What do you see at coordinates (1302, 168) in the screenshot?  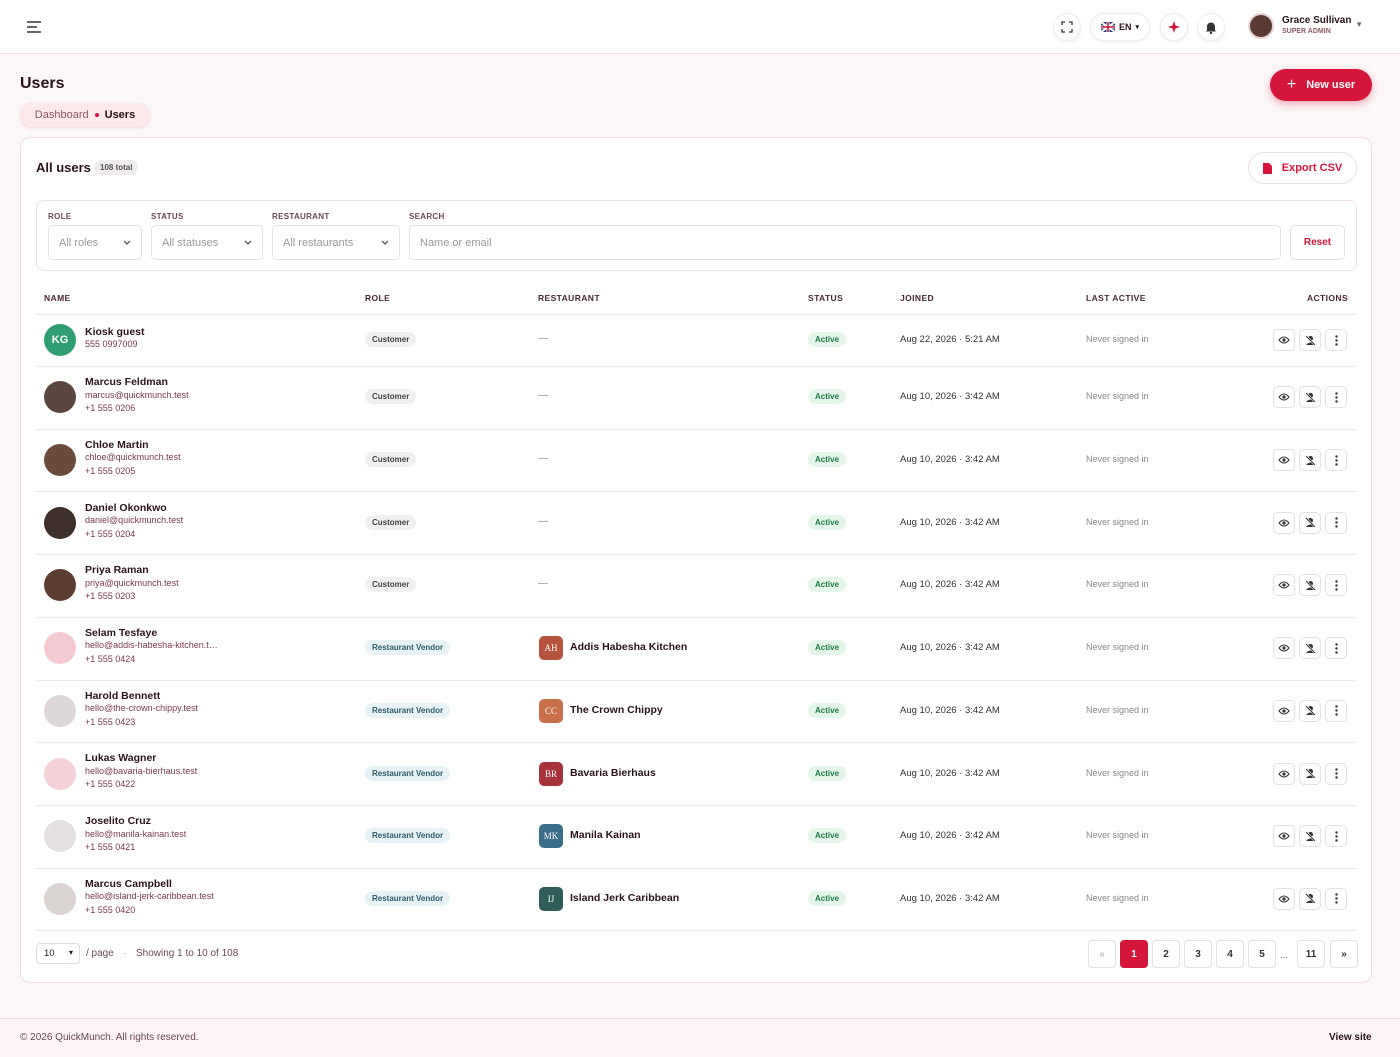 I see `export-button: Export CSV` at bounding box center [1302, 168].